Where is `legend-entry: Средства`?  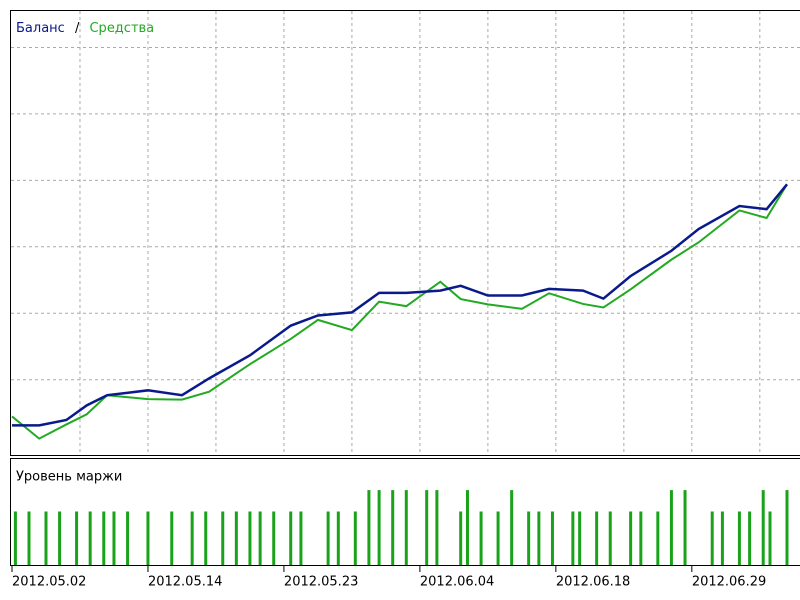
legend-entry: Средства is located at coordinates (121, 28).